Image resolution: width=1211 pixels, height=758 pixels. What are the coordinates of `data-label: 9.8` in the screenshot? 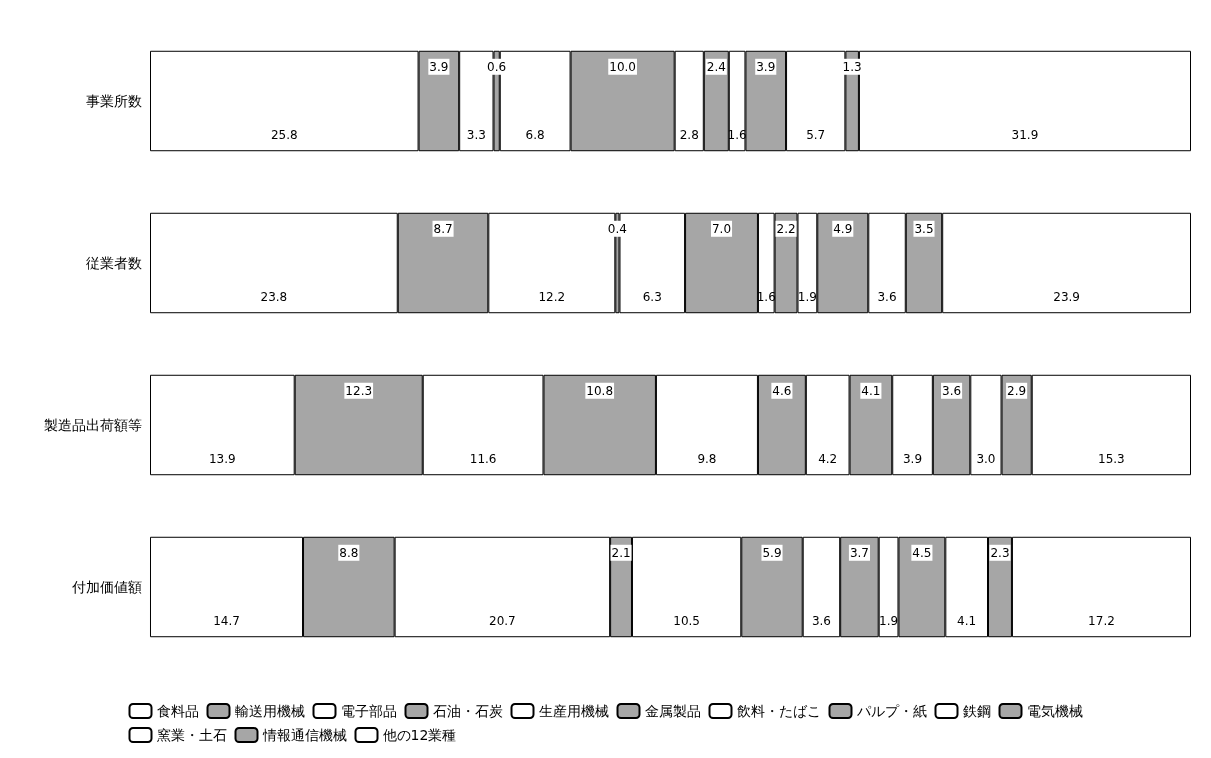 It's located at (707, 459).